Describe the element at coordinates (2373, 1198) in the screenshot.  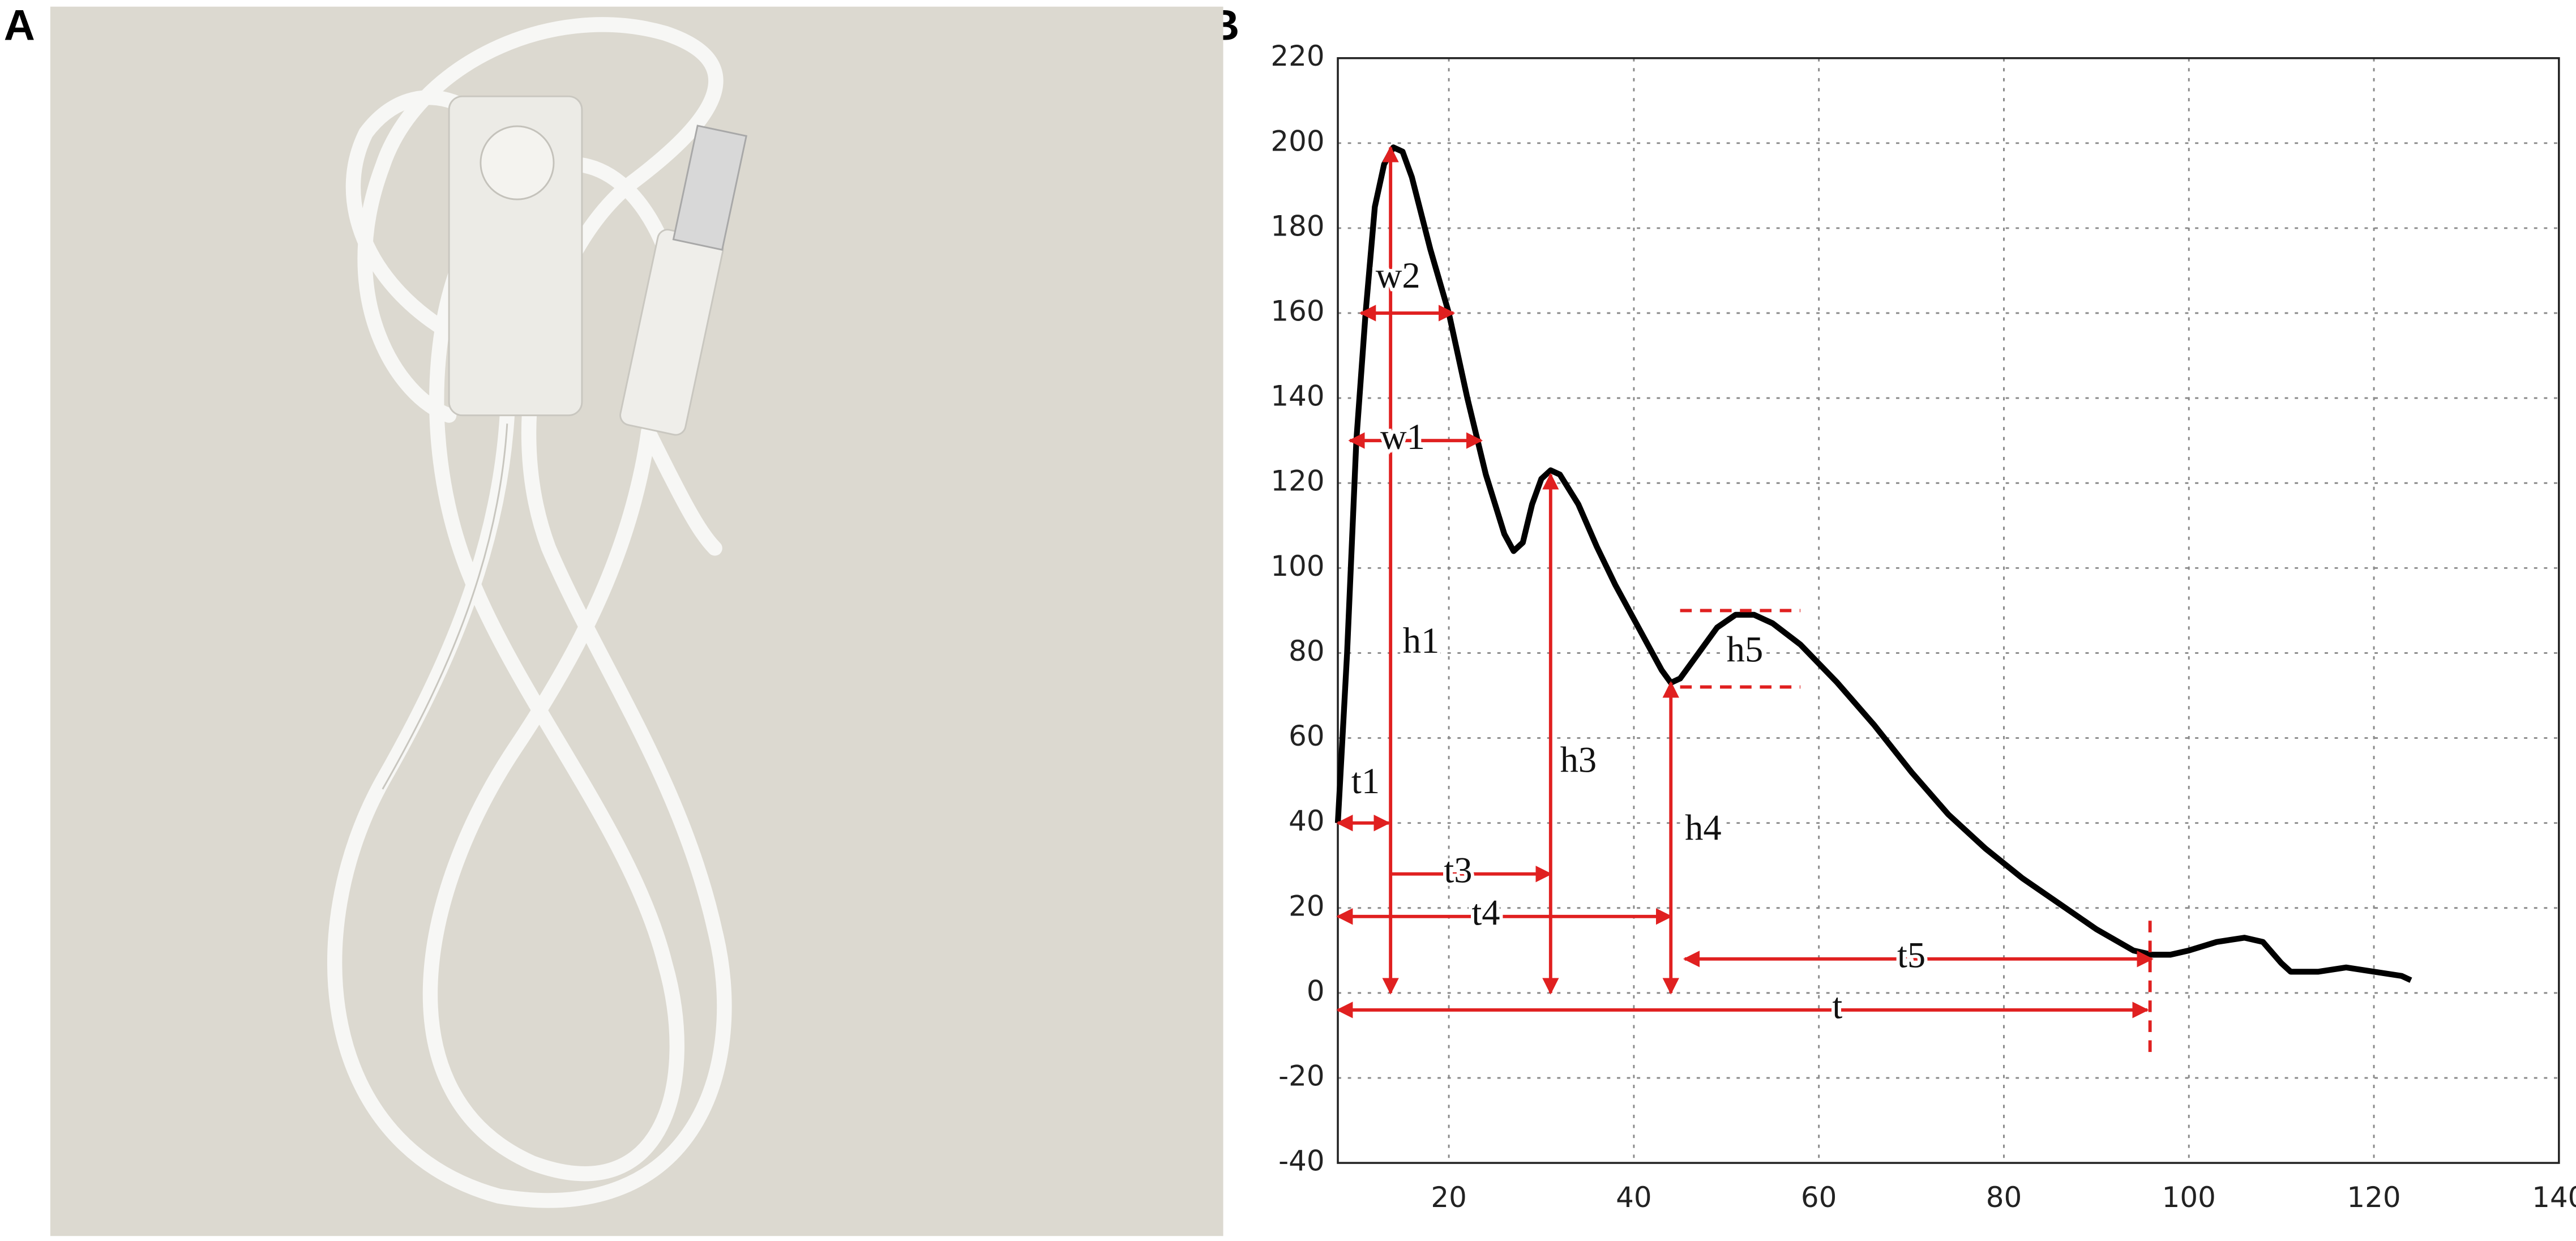
I see `x-tick-label: 120` at that location.